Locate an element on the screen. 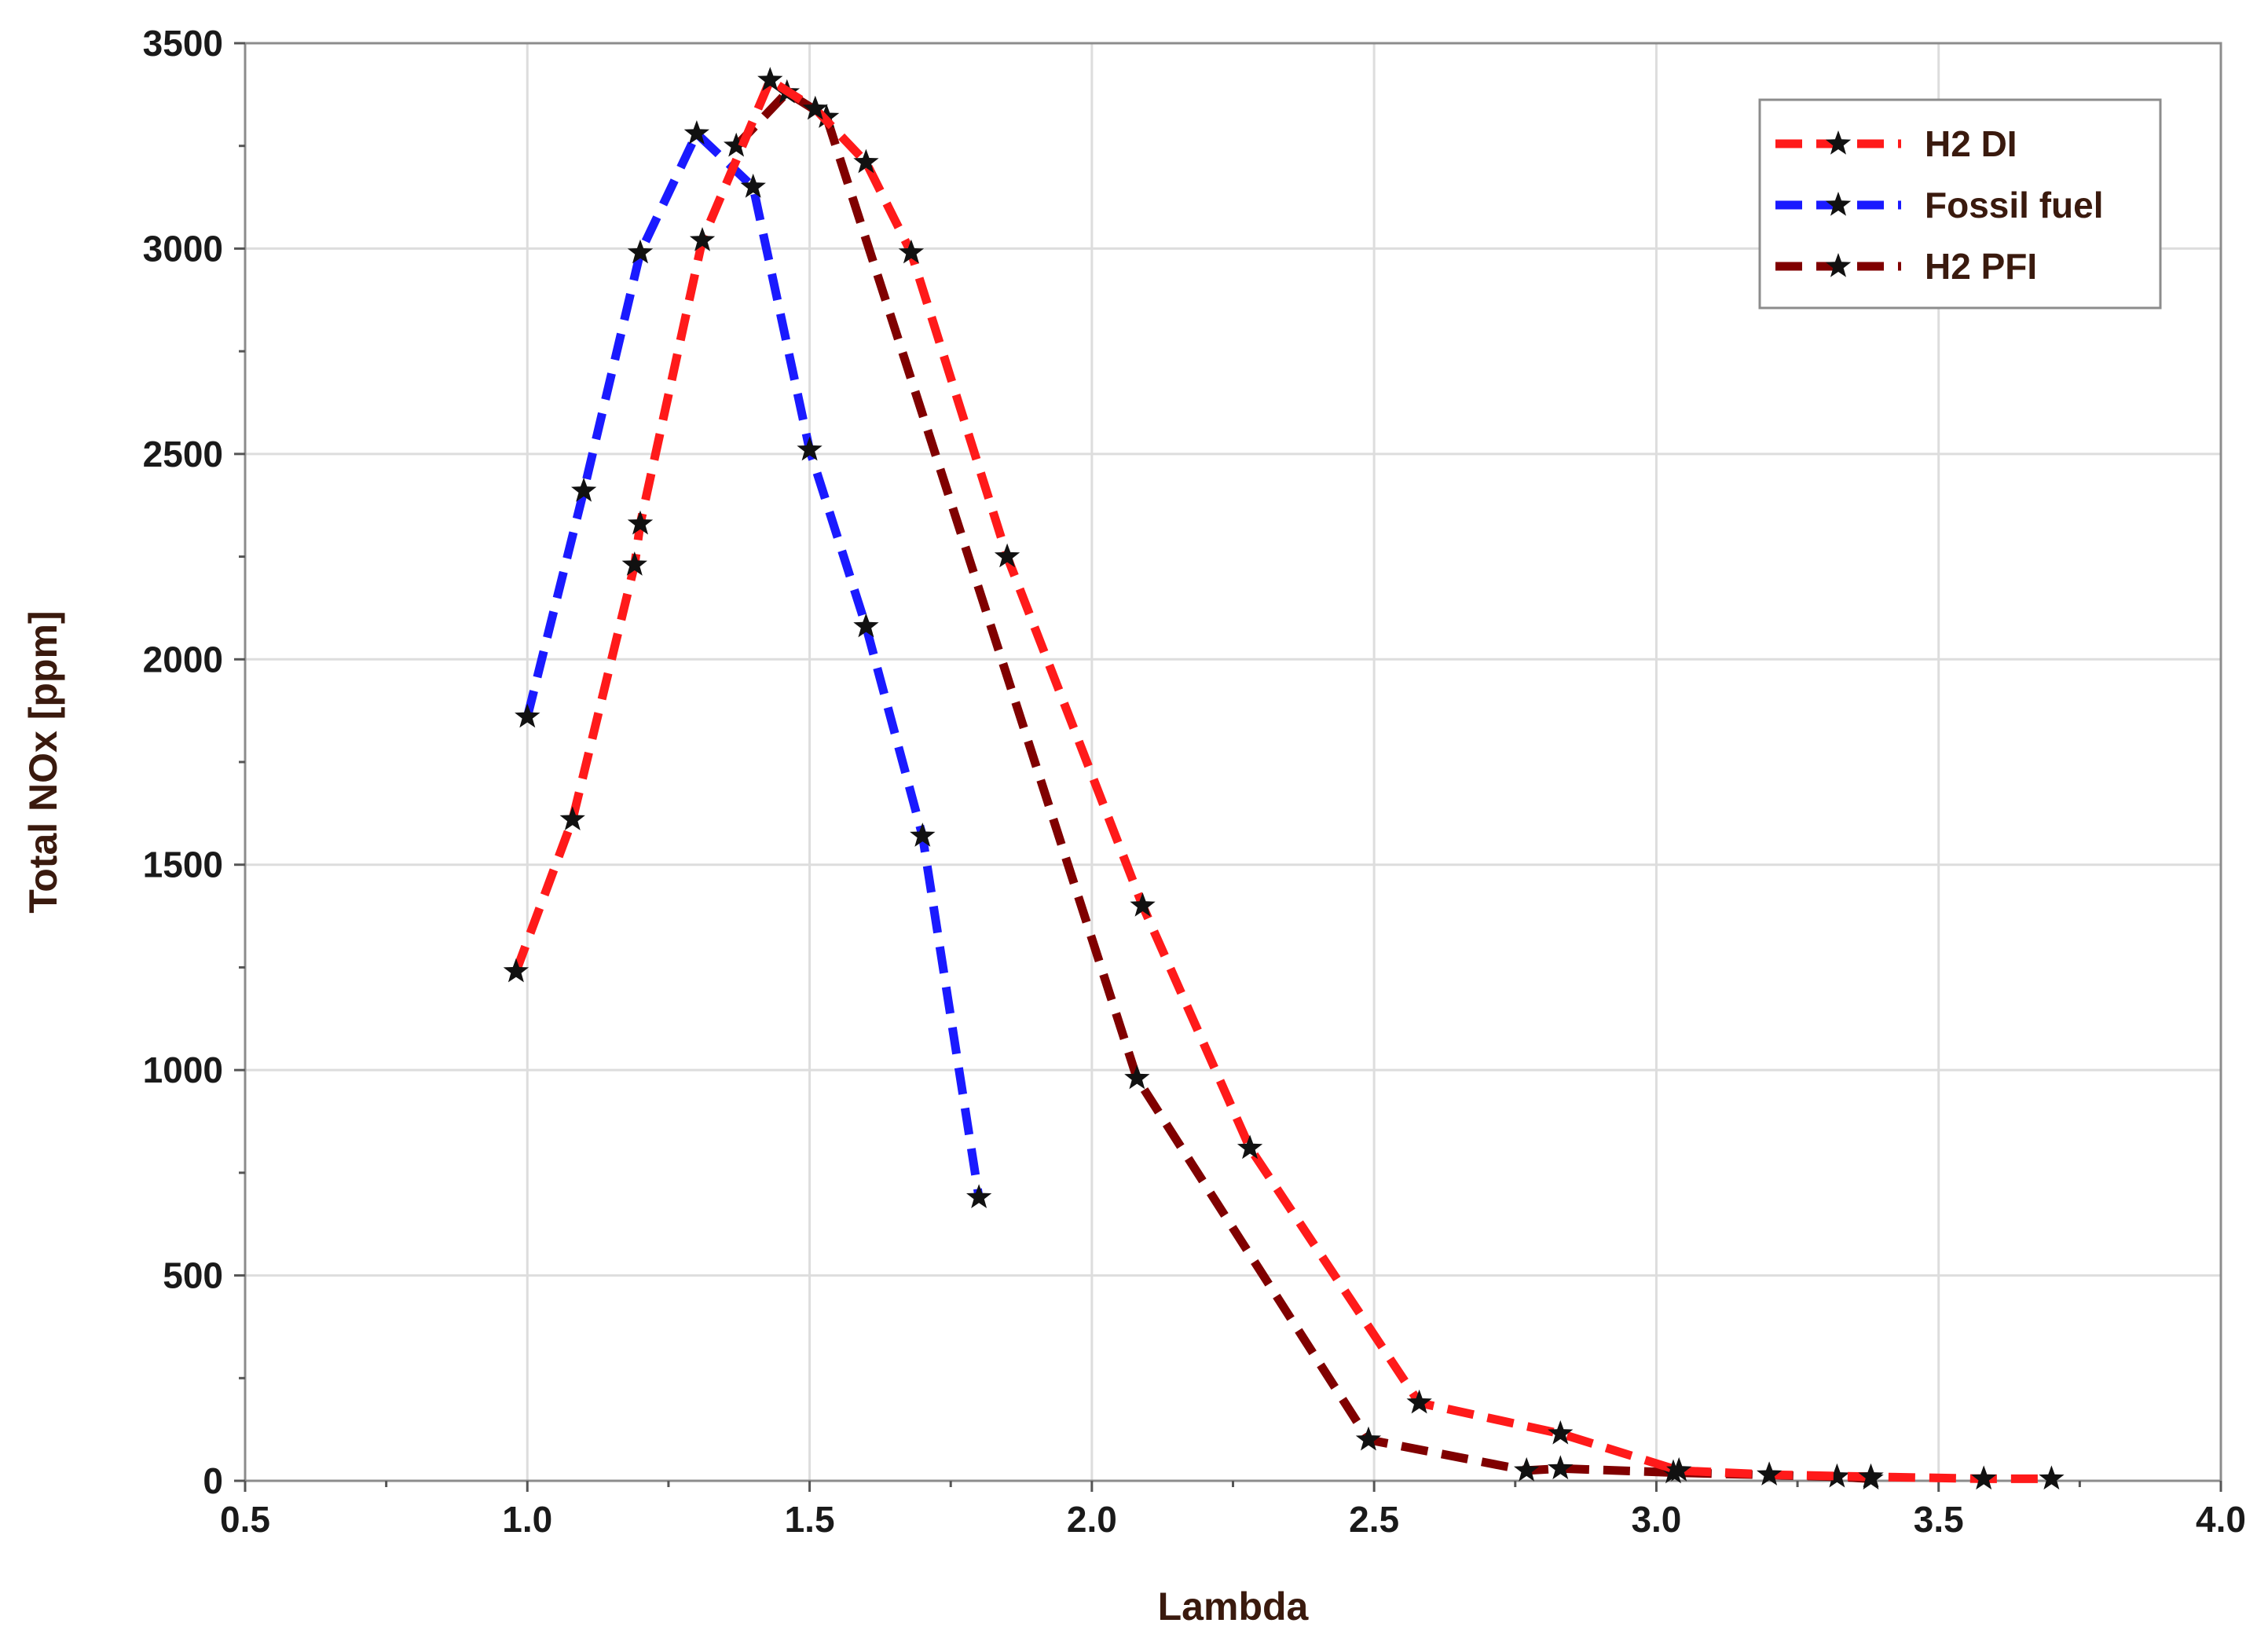 Image resolution: width=2268 pixels, height=1645 pixels. x-tick-label: 2.5 is located at coordinates (1374, 1519).